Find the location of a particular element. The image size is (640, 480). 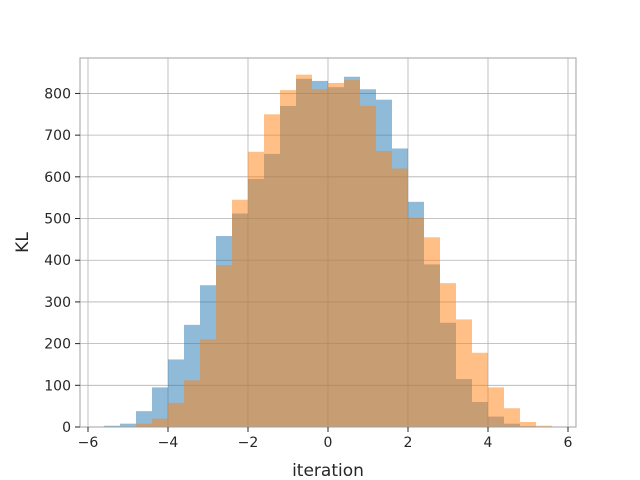

y-tick-label: 200 is located at coordinates (57, 345).